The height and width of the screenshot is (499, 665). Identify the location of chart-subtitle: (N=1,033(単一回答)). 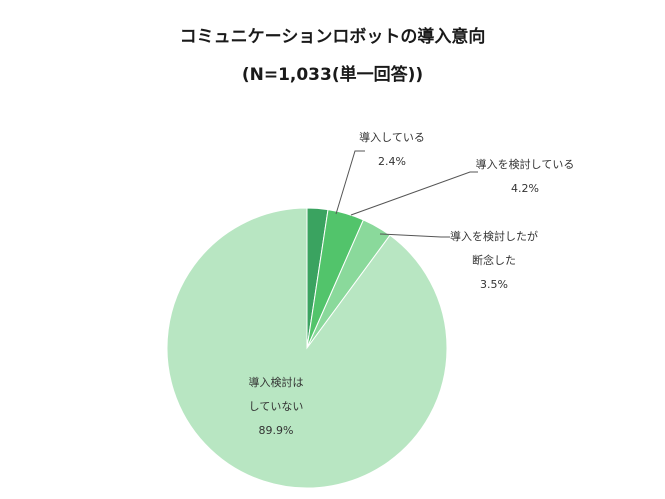
(332, 75).